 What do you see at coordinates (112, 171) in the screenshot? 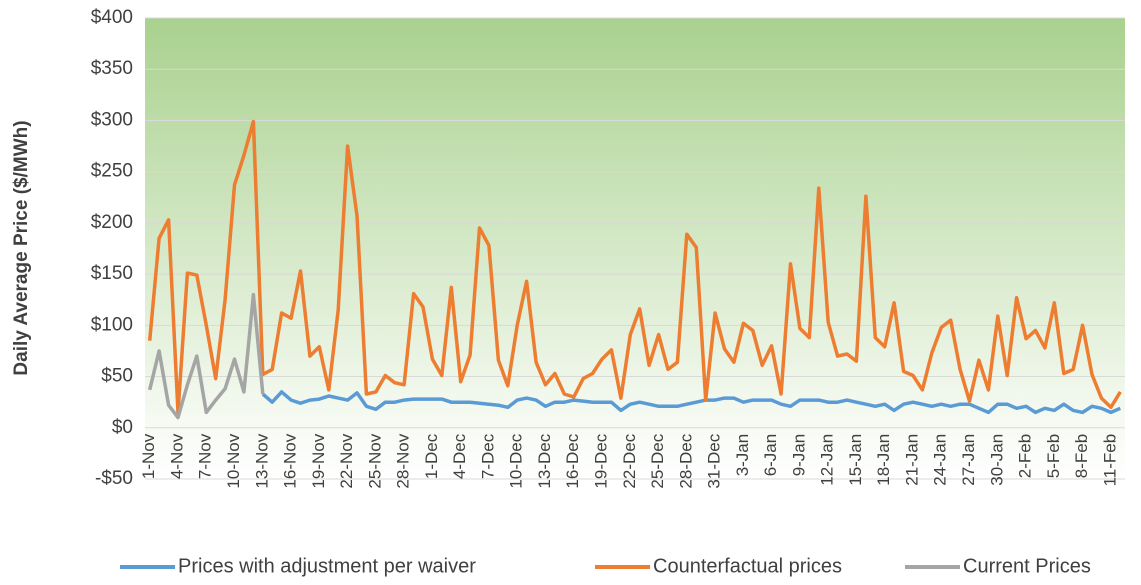
I see `y-tick-label: $250` at bounding box center [112, 171].